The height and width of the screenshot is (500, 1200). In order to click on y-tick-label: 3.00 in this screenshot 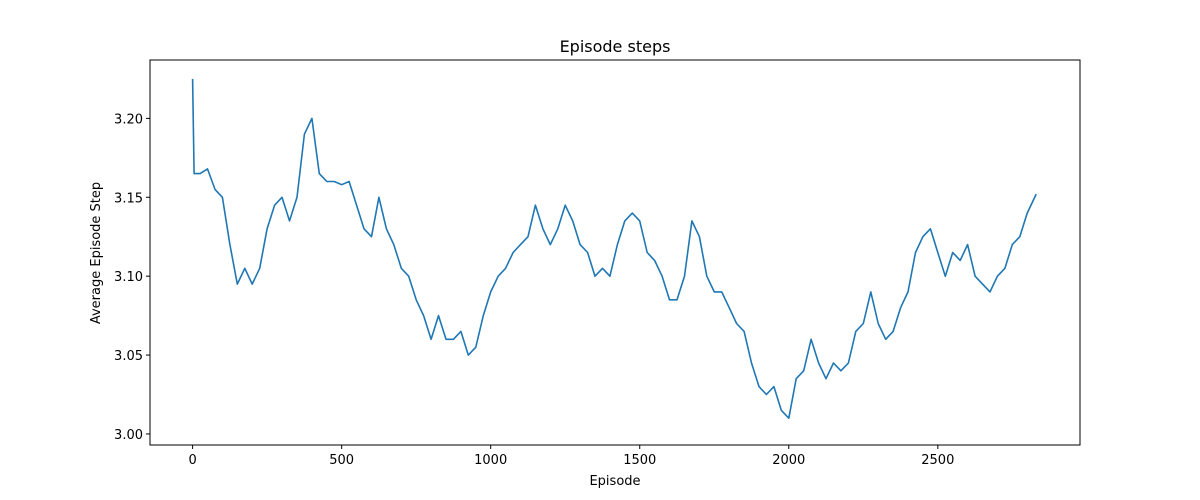, I will do `click(128, 435)`.